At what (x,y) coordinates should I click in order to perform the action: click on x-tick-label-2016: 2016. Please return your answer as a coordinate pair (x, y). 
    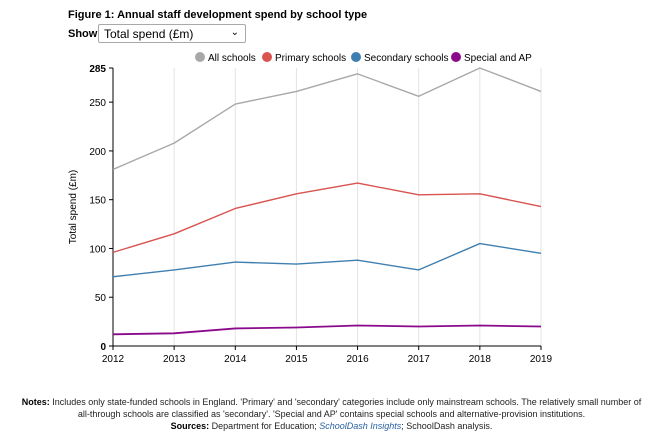
    Looking at the image, I should click on (357, 359).